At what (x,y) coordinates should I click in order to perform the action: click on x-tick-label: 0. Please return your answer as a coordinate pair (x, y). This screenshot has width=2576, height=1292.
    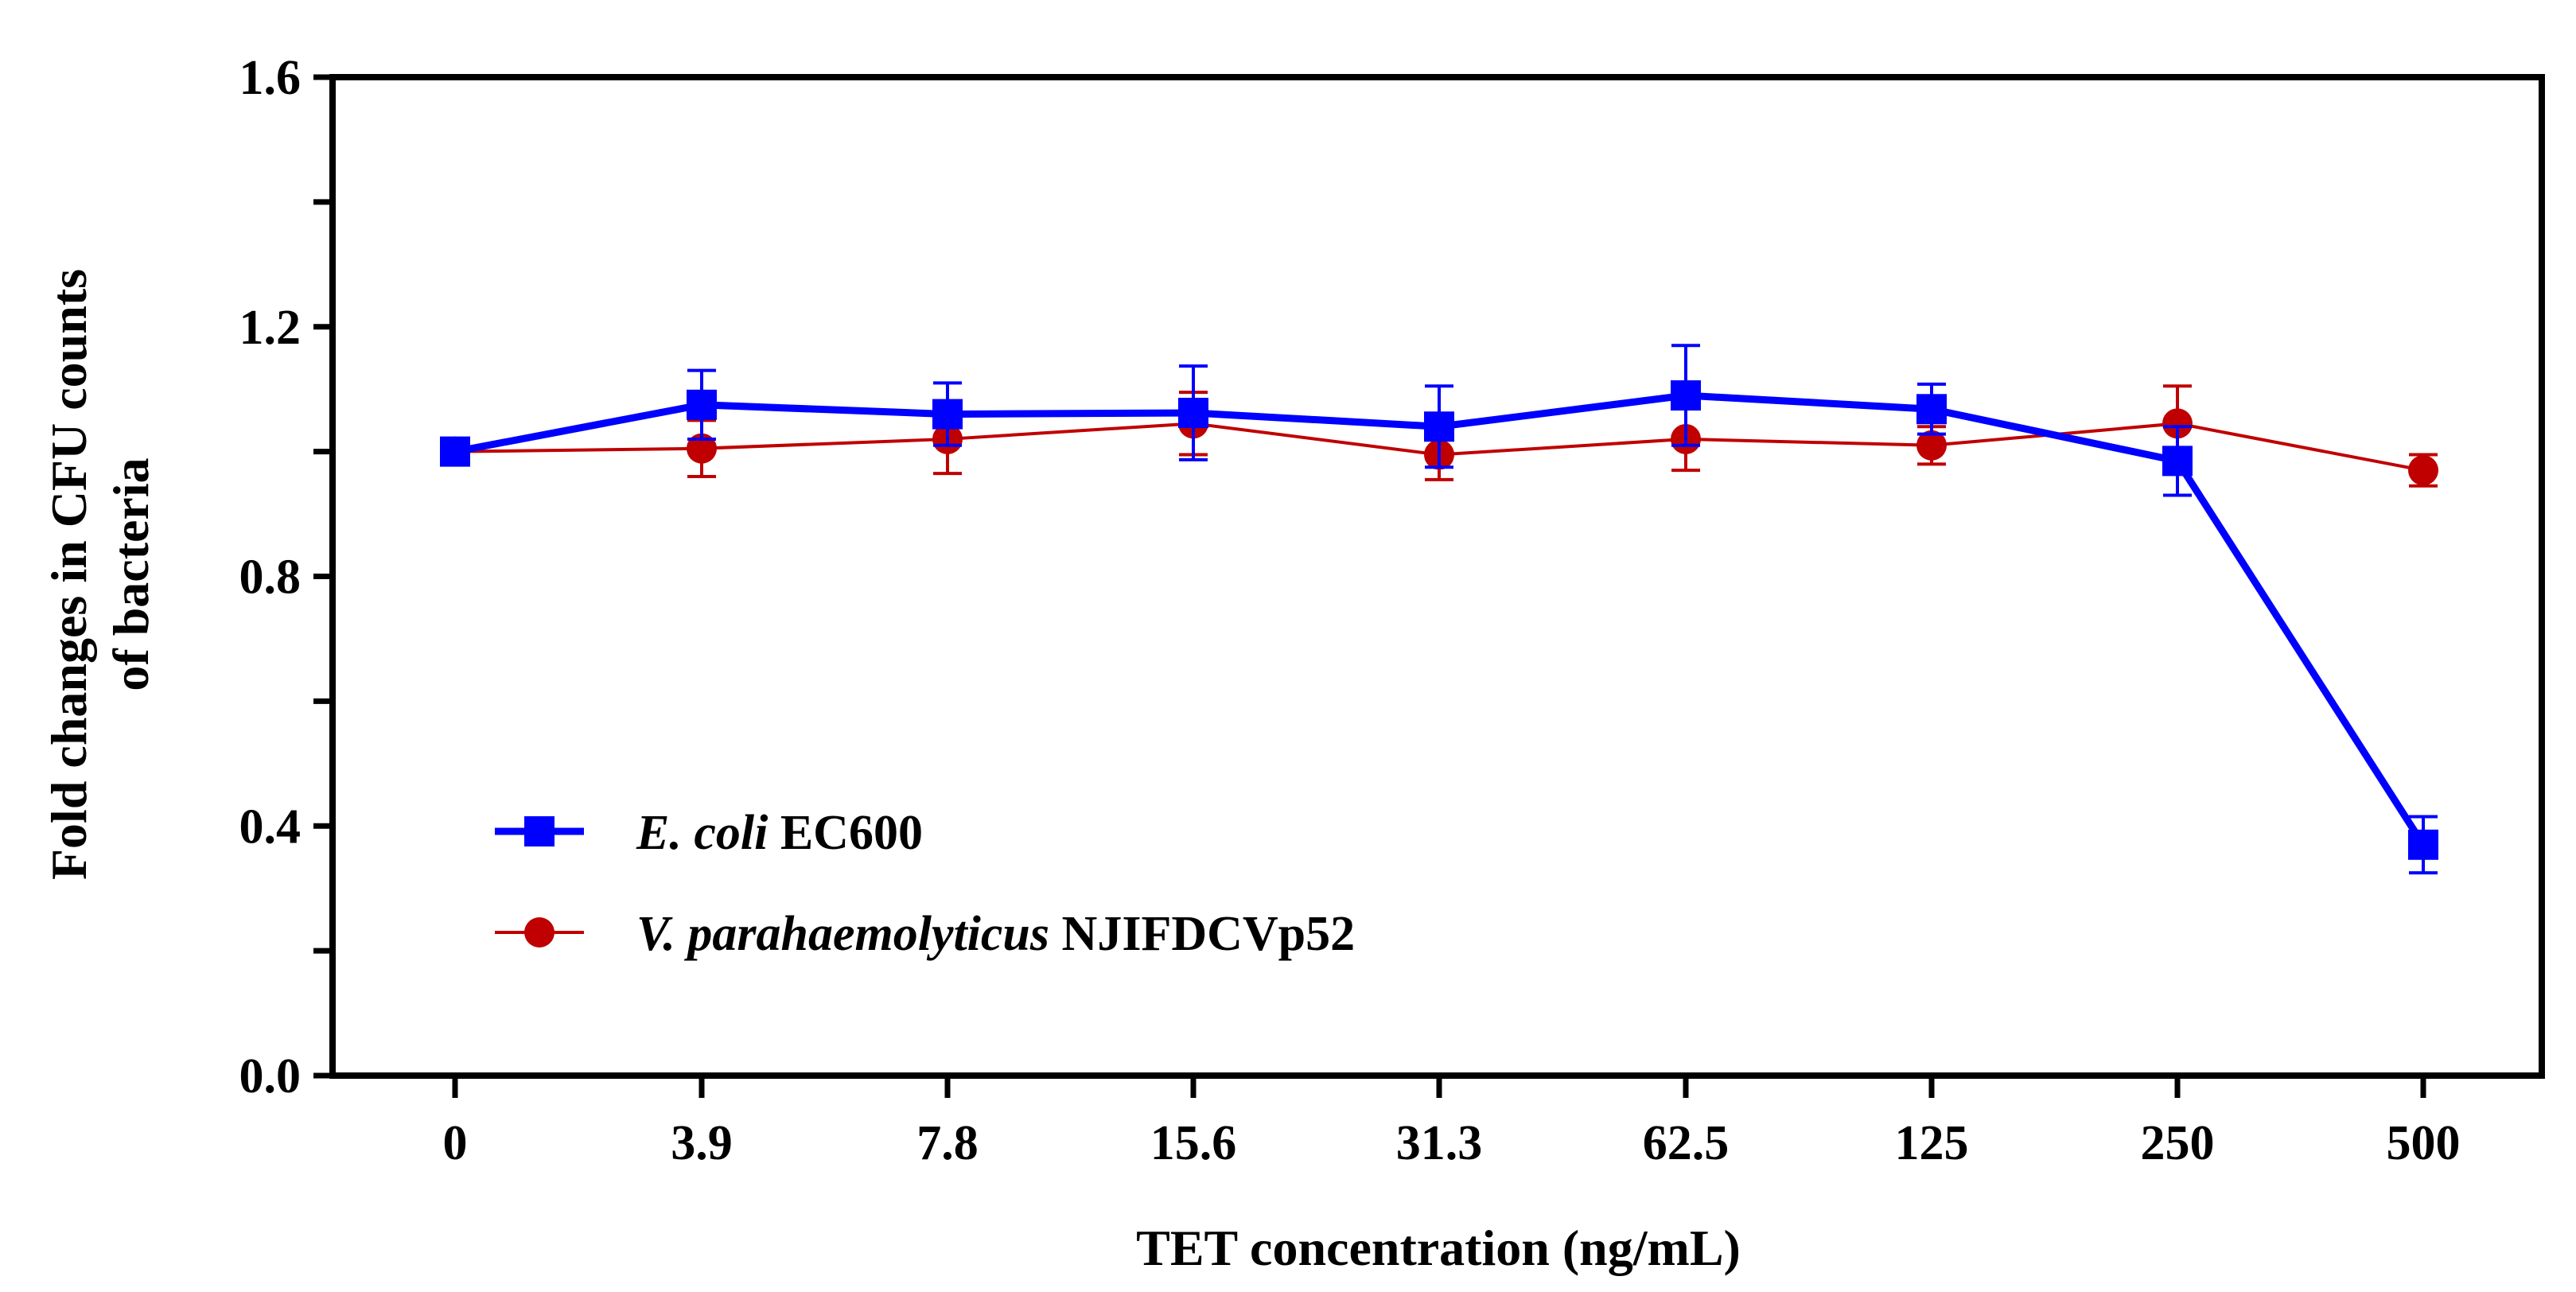
    Looking at the image, I should click on (456, 1143).